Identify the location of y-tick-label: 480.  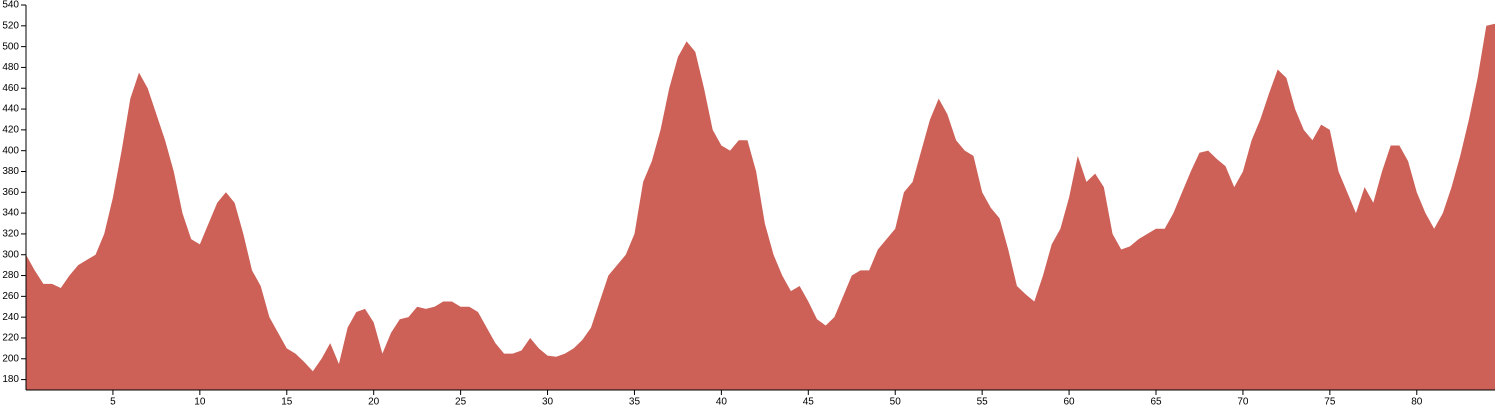
(10, 67).